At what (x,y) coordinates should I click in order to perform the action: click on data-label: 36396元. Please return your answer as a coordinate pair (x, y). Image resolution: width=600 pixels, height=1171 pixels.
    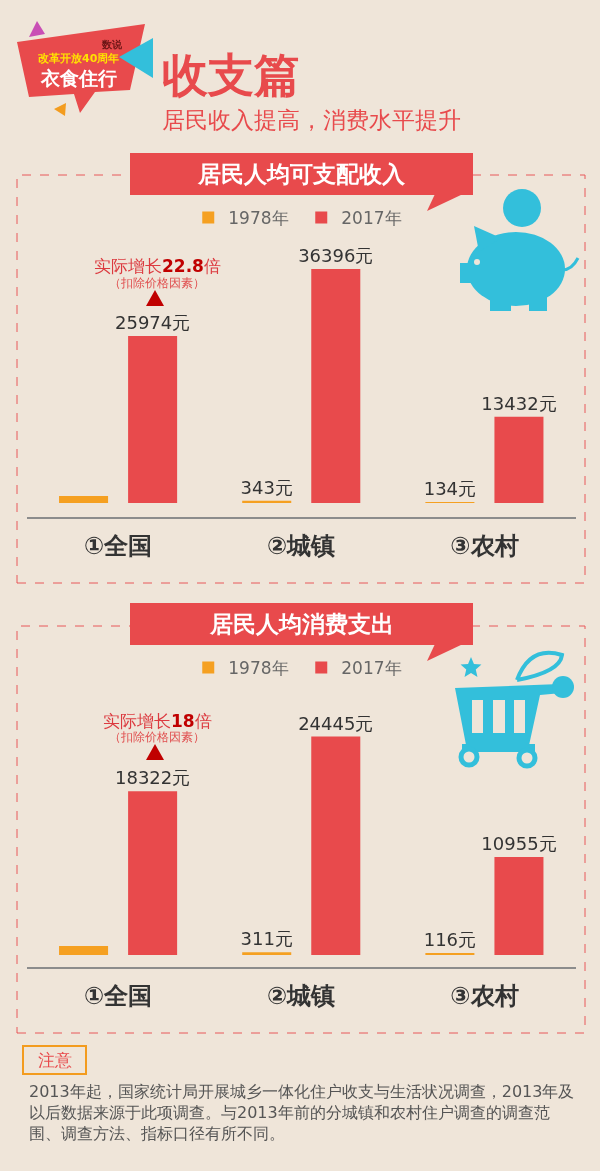
    Looking at the image, I should click on (336, 255).